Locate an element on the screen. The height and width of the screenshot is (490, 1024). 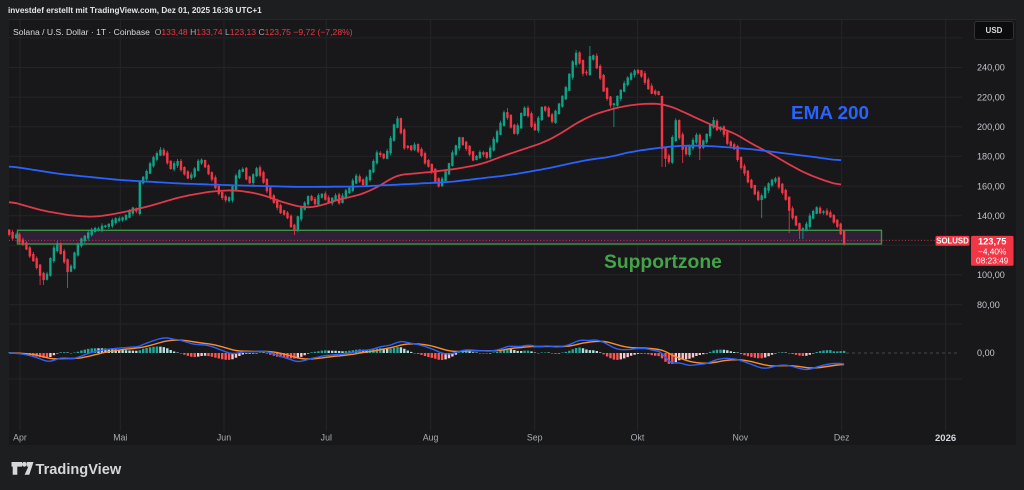
svg-text: 08:23:49 is located at coordinates (992, 260).